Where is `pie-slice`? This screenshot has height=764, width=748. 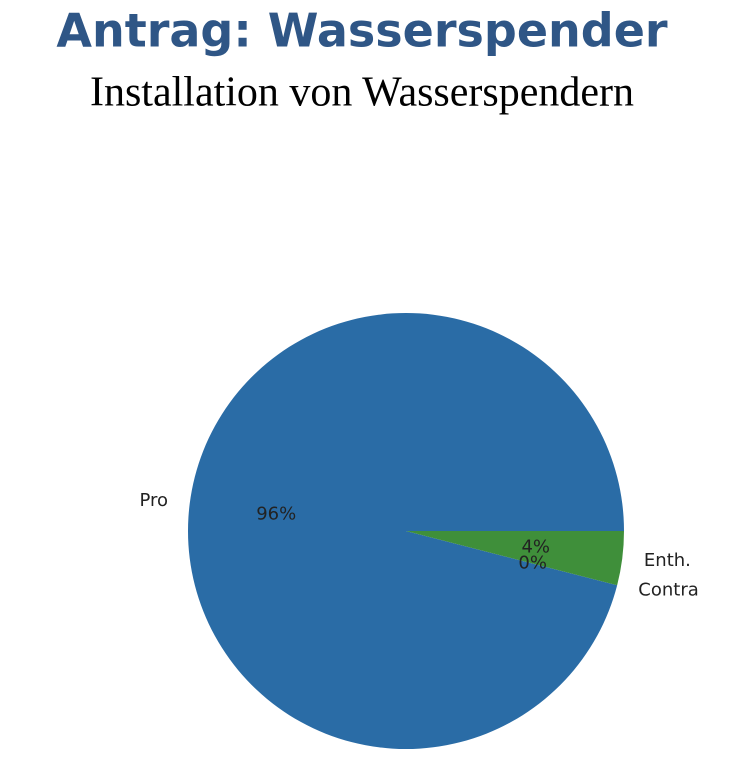 pie-slice is located at coordinates (515, 558).